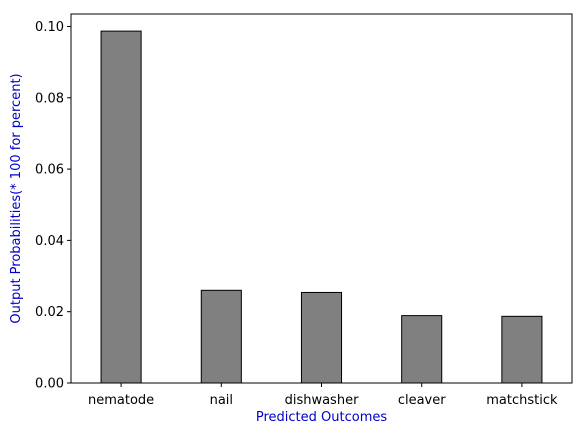 This screenshot has width=579, height=436. I want to click on bar-dishwasher, so click(321, 337).